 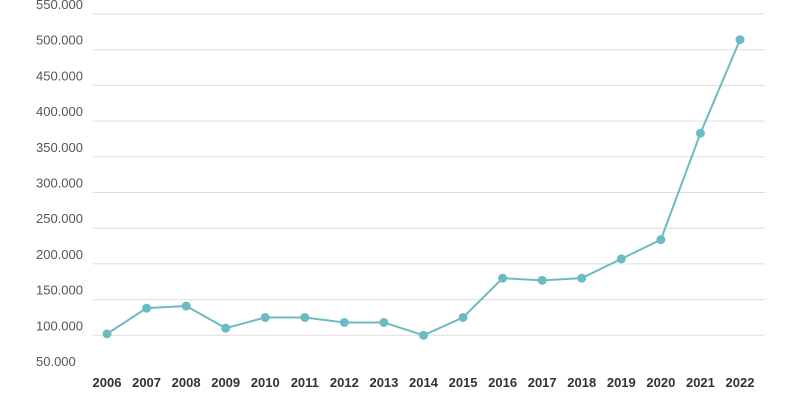 I want to click on x-tick-label: 2007, so click(x=146, y=382).